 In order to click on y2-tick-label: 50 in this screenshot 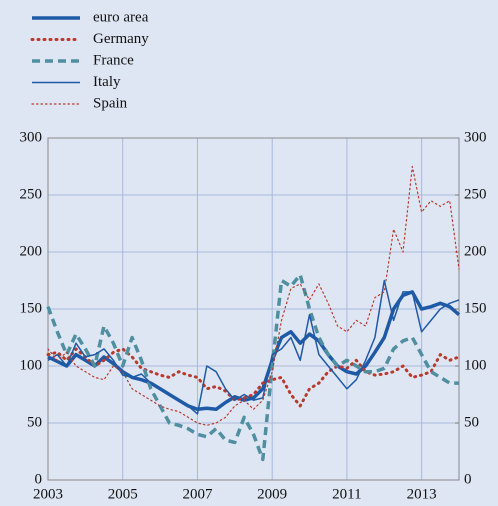, I will do `click(471, 422)`.